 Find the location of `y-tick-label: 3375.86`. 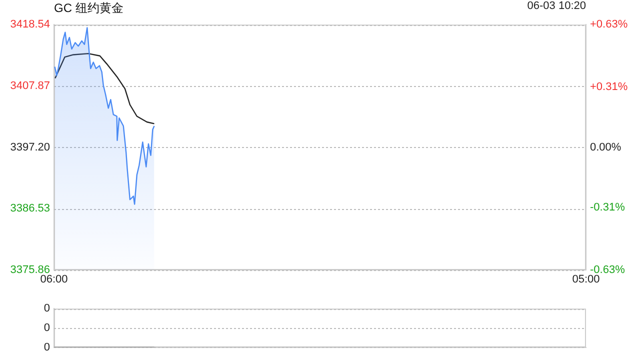

y-tick-label: 3375.86 is located at coordinates (30, 270).